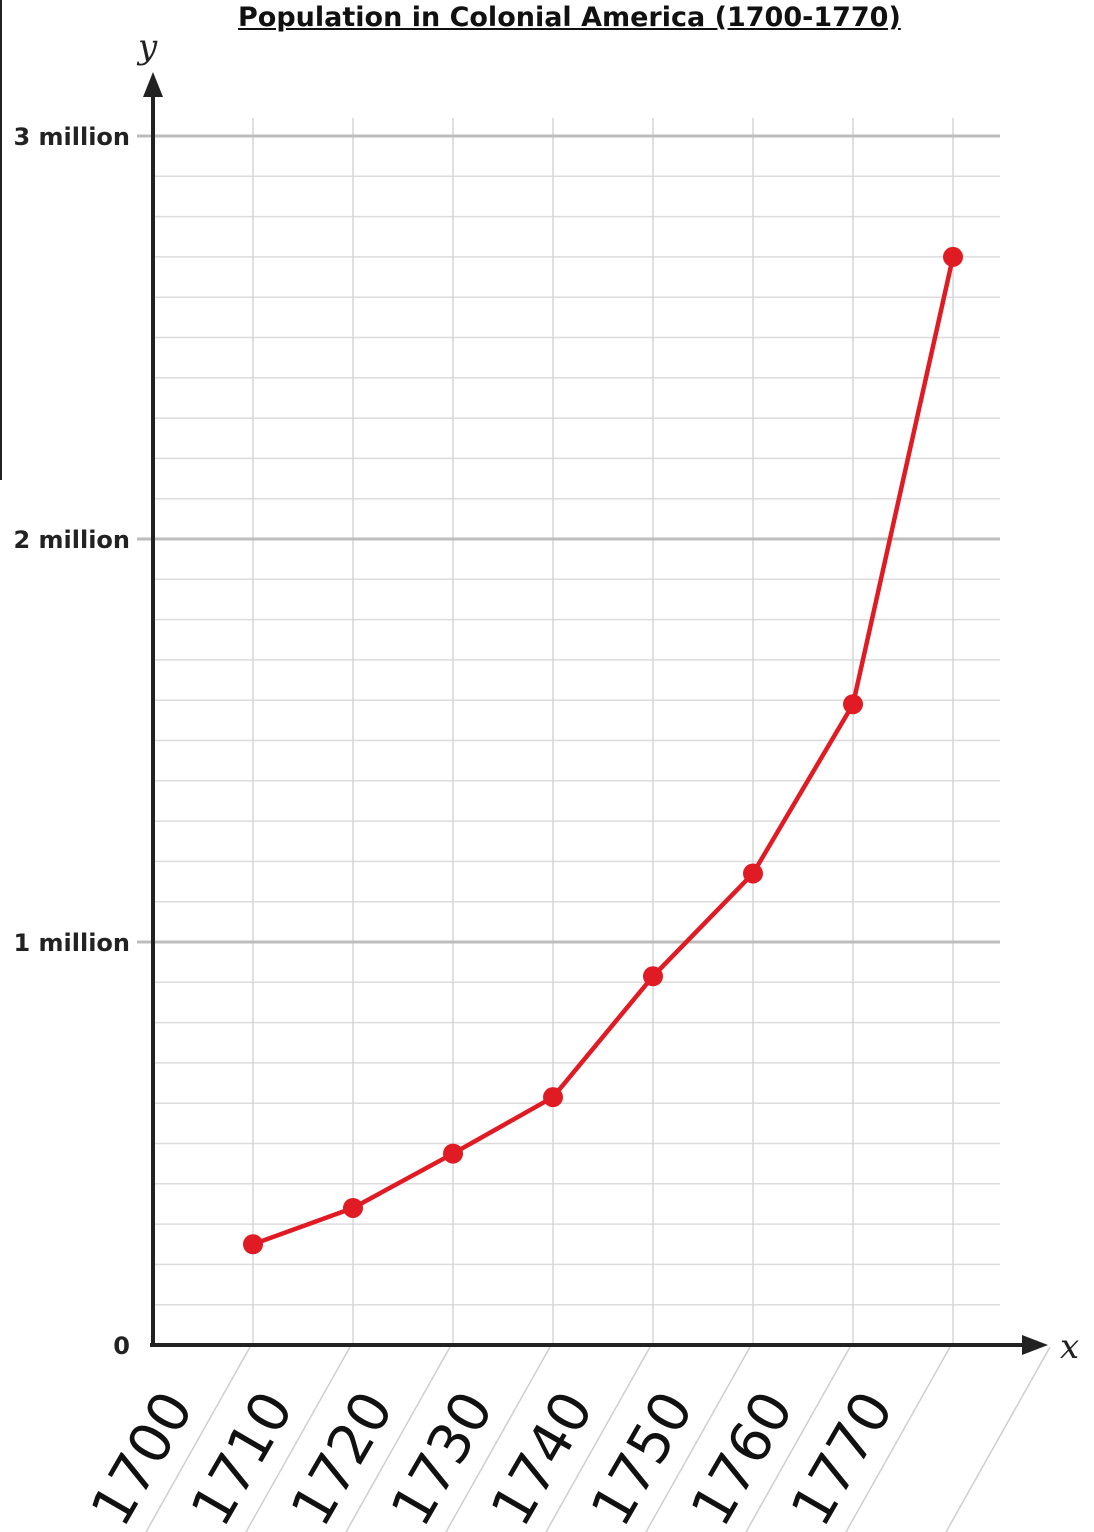 Image resolution: width=1094 pixels, height=1532 pixels. I want to click on y-tick-labels: 0 1 million 2 million 3 million, so click(71, 741).